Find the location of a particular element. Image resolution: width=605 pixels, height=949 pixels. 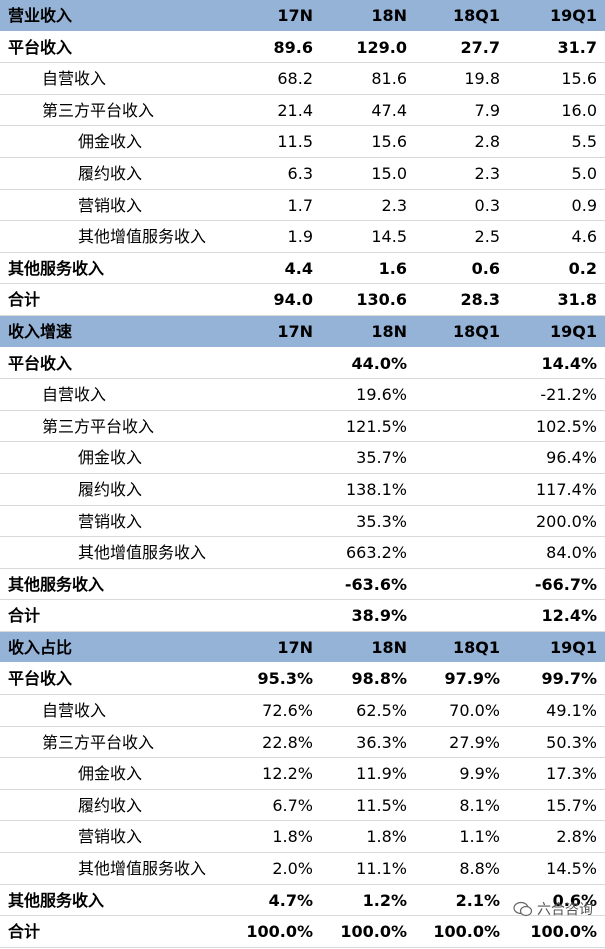

section-title: 收入占比 is located at coordinates (40, 647).